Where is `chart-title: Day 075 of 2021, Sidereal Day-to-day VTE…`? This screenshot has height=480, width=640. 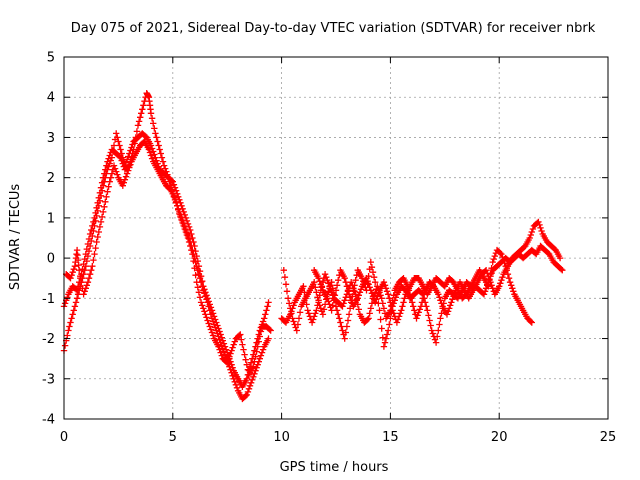
chart-title: Day 075 of 2021, Sidereal Day-to-day VTE… is located at coordinates (333, 28).